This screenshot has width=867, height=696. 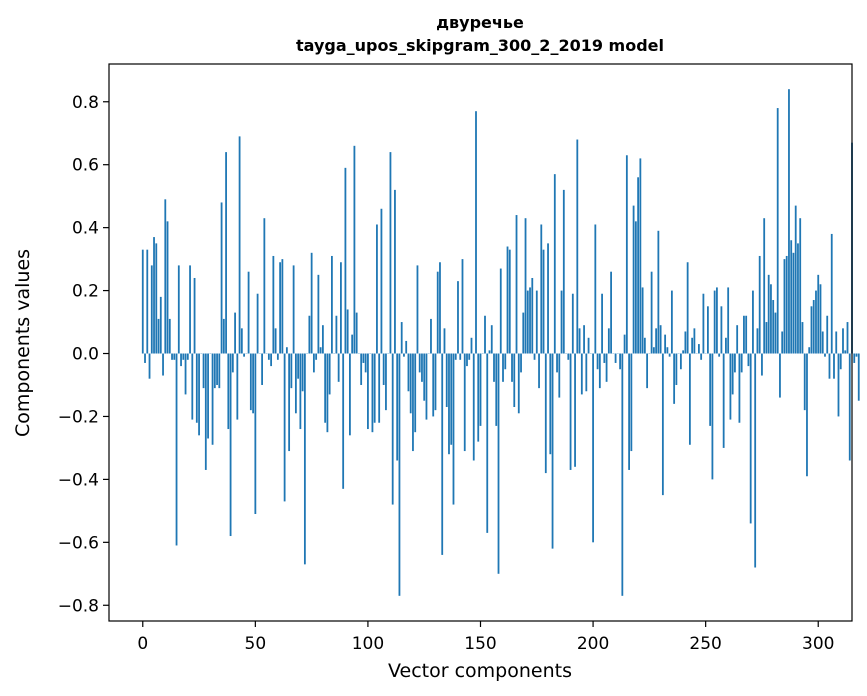 What do you see at coordinates (480, 22) in the screenshot?
I see `chart-title: двуречье` at bounding box center [480, 22].